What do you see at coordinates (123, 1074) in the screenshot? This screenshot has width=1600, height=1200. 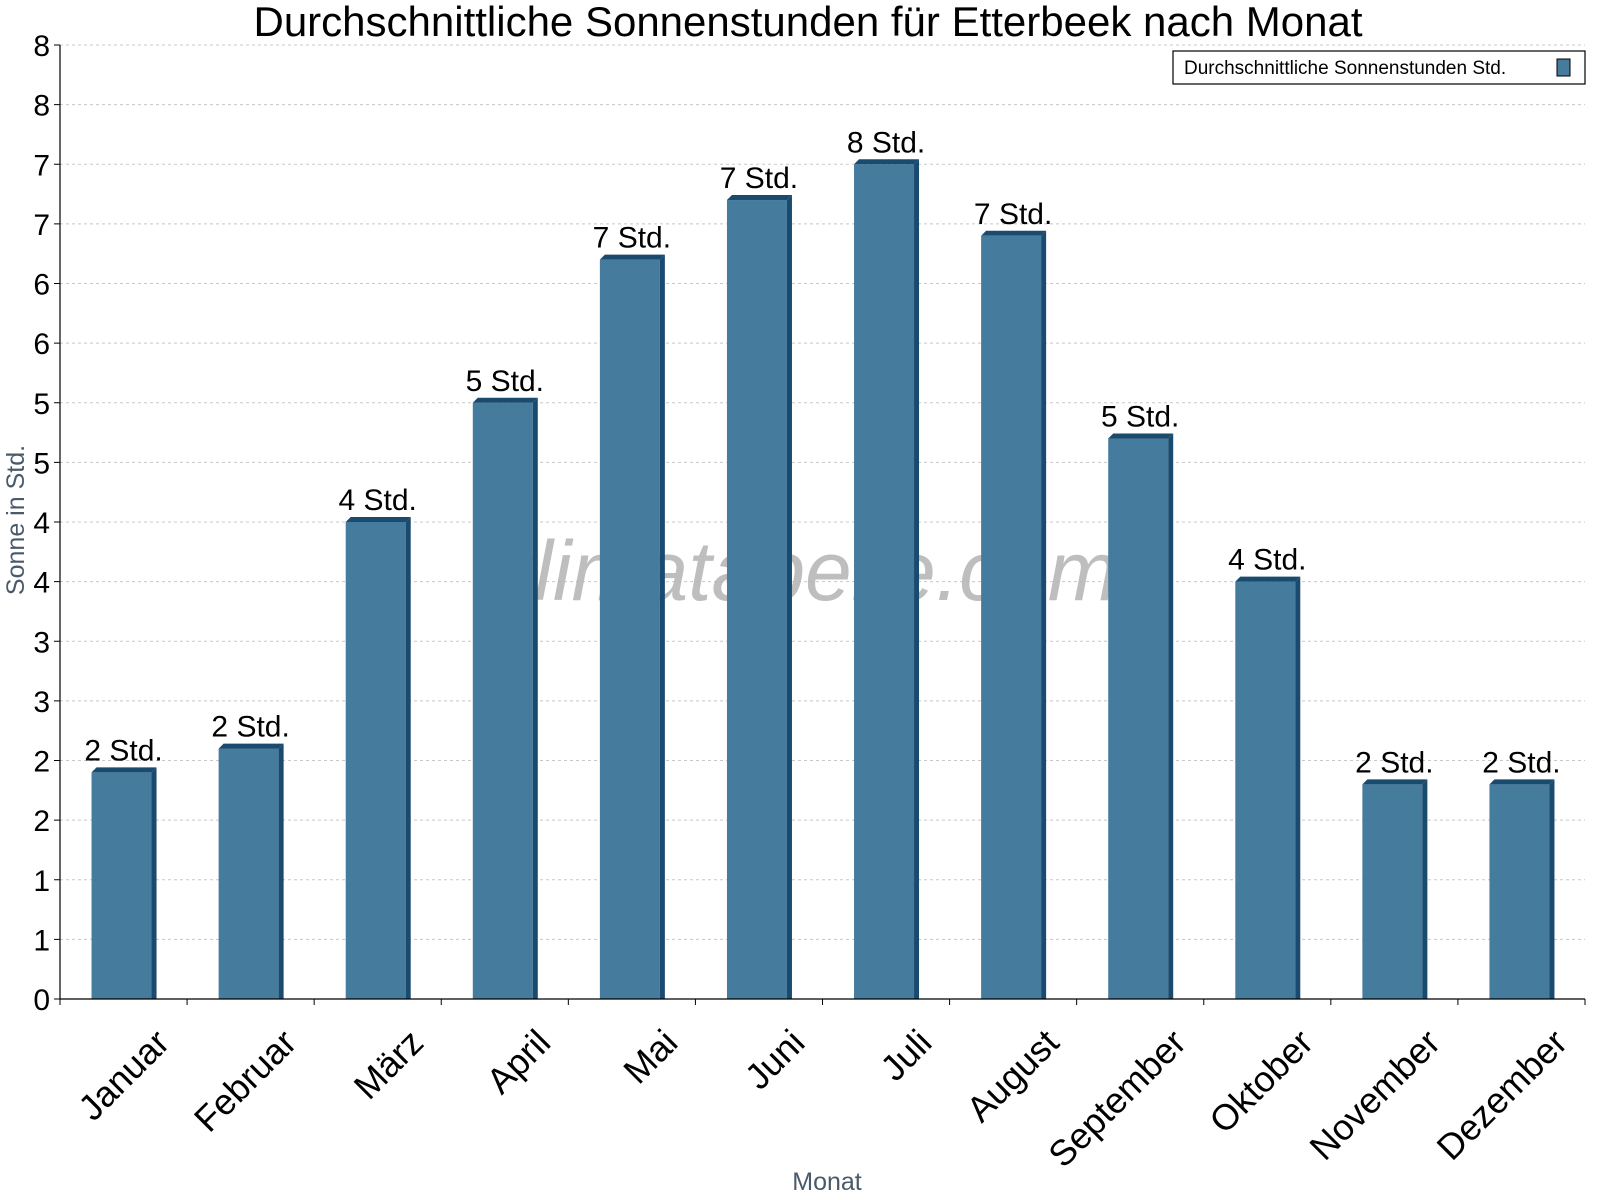 I see `x-tick-label: Januar` at bounding box center [123, 1074].